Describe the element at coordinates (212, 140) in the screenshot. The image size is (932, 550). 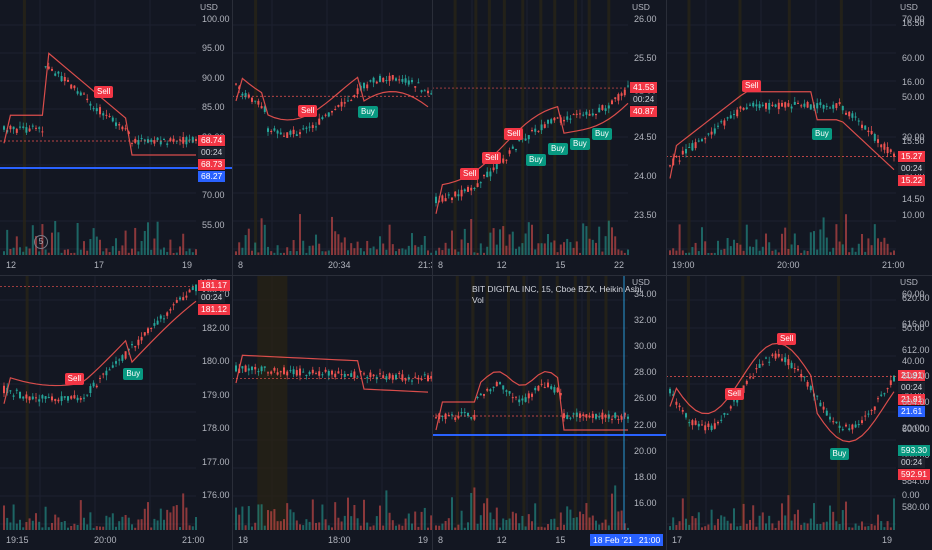
I see `price-tag: 68.74` at that location.